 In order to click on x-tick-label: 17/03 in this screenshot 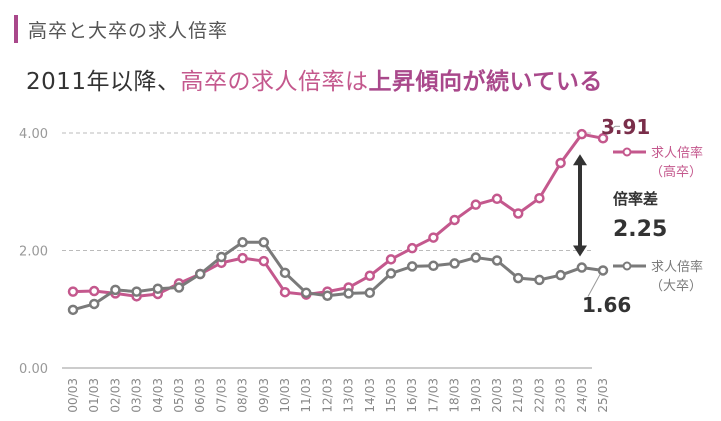, I will do `click(433, 395)`.